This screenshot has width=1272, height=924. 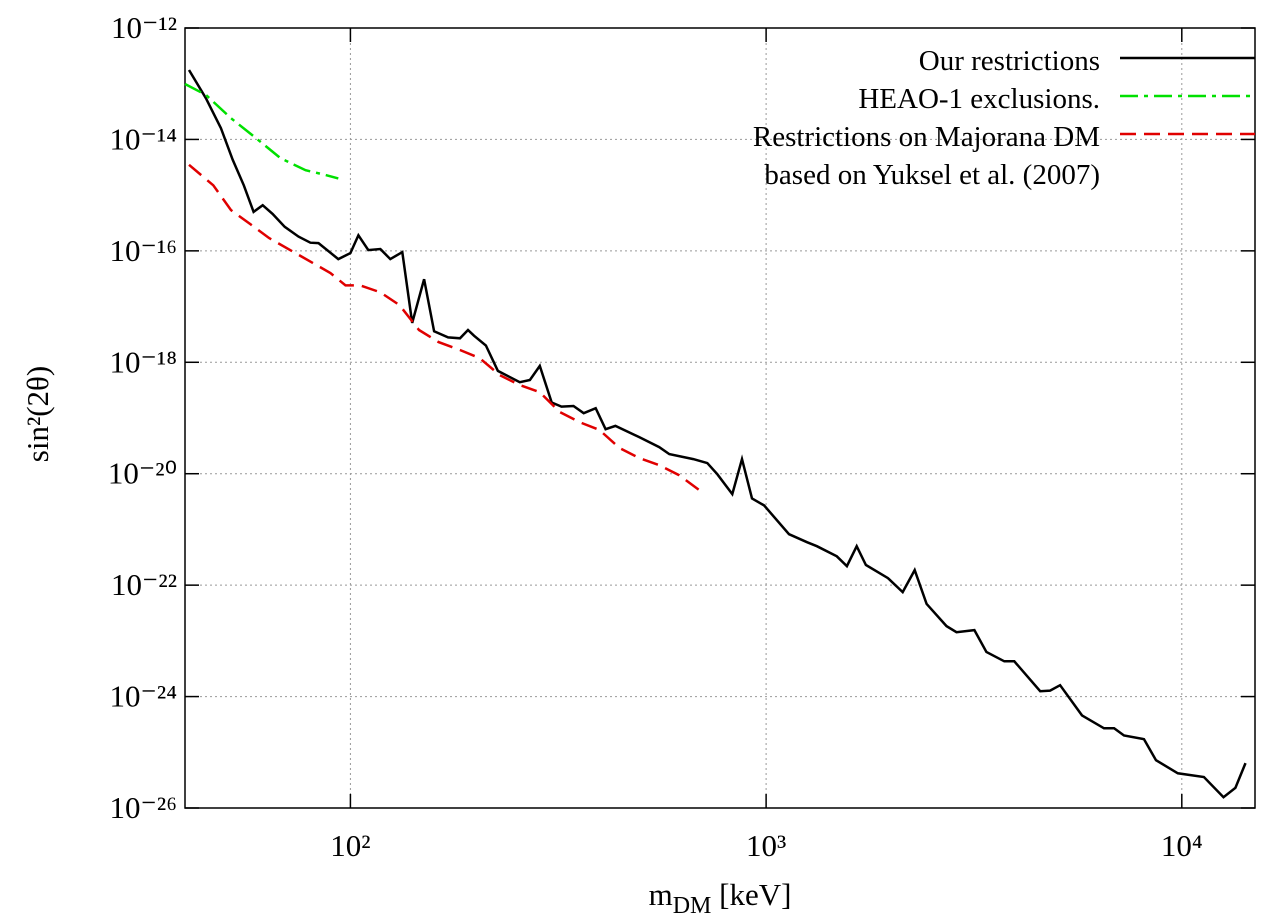 I want to click on y-tick-label: 10⁻²⁴, so click(x=143, y=696).